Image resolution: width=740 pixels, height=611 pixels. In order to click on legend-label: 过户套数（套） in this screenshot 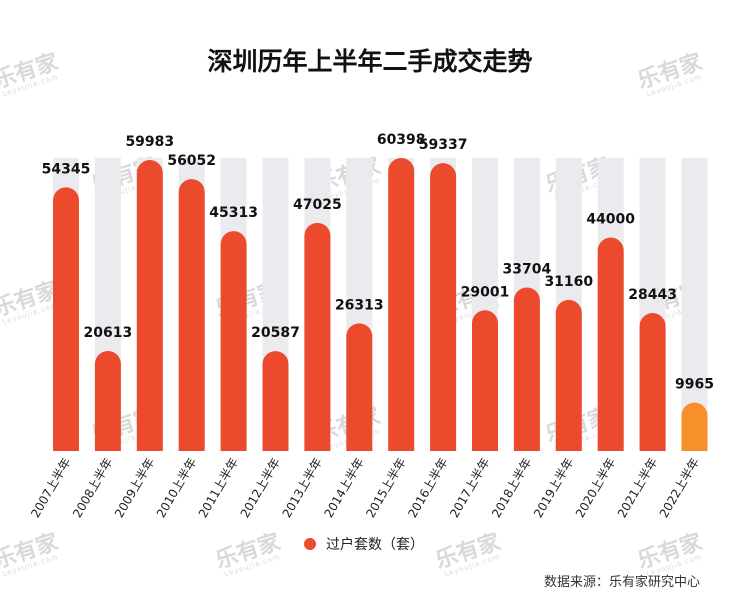, I will do `click(375, 544)`.